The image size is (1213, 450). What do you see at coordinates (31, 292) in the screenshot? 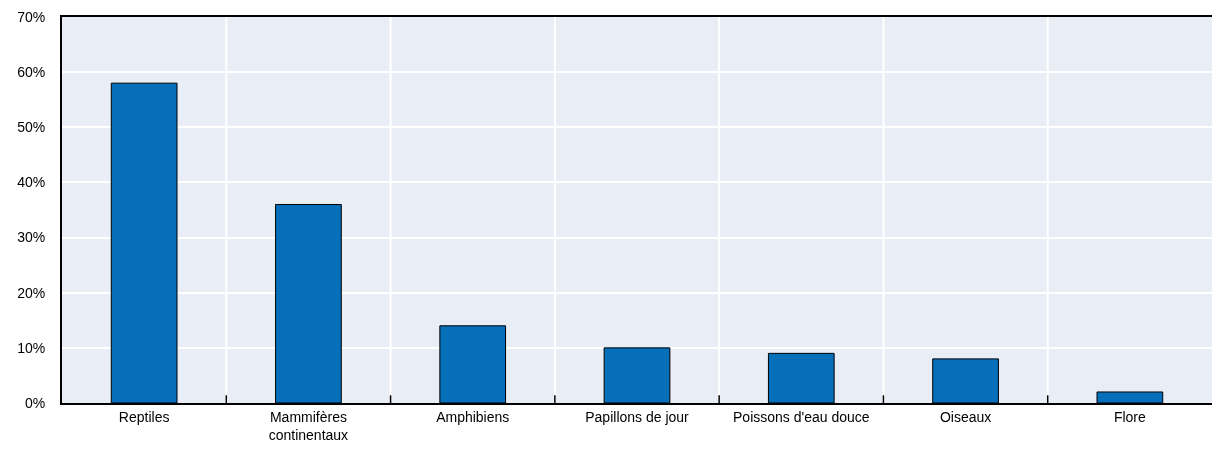
I see `y-tick-label: 20%` at bounding box center [31, 292].